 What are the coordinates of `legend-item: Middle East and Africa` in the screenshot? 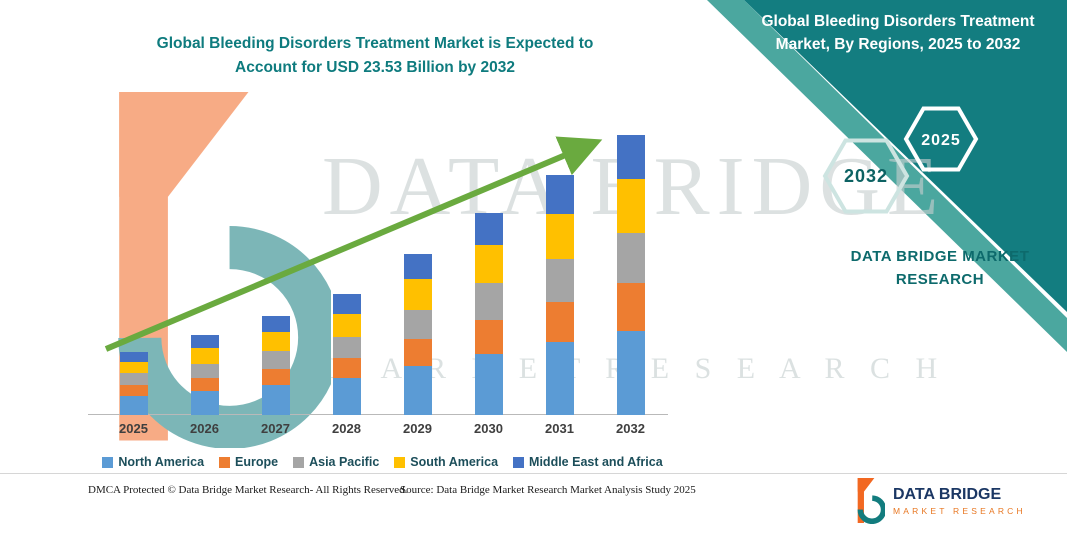 It's located at (588, 462).